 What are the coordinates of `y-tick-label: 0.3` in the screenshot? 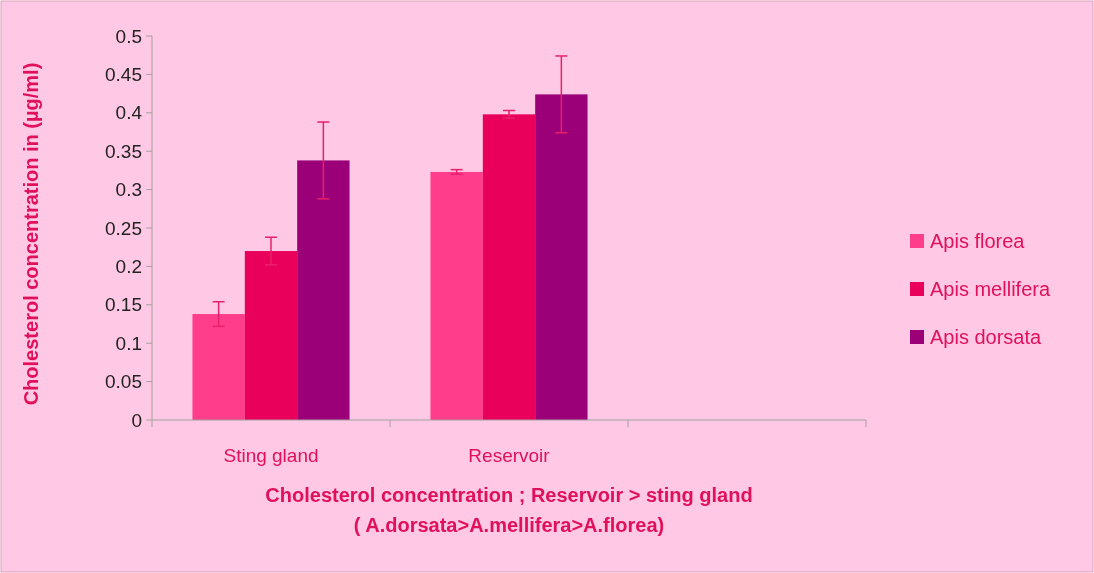 It's located at (128, 190).